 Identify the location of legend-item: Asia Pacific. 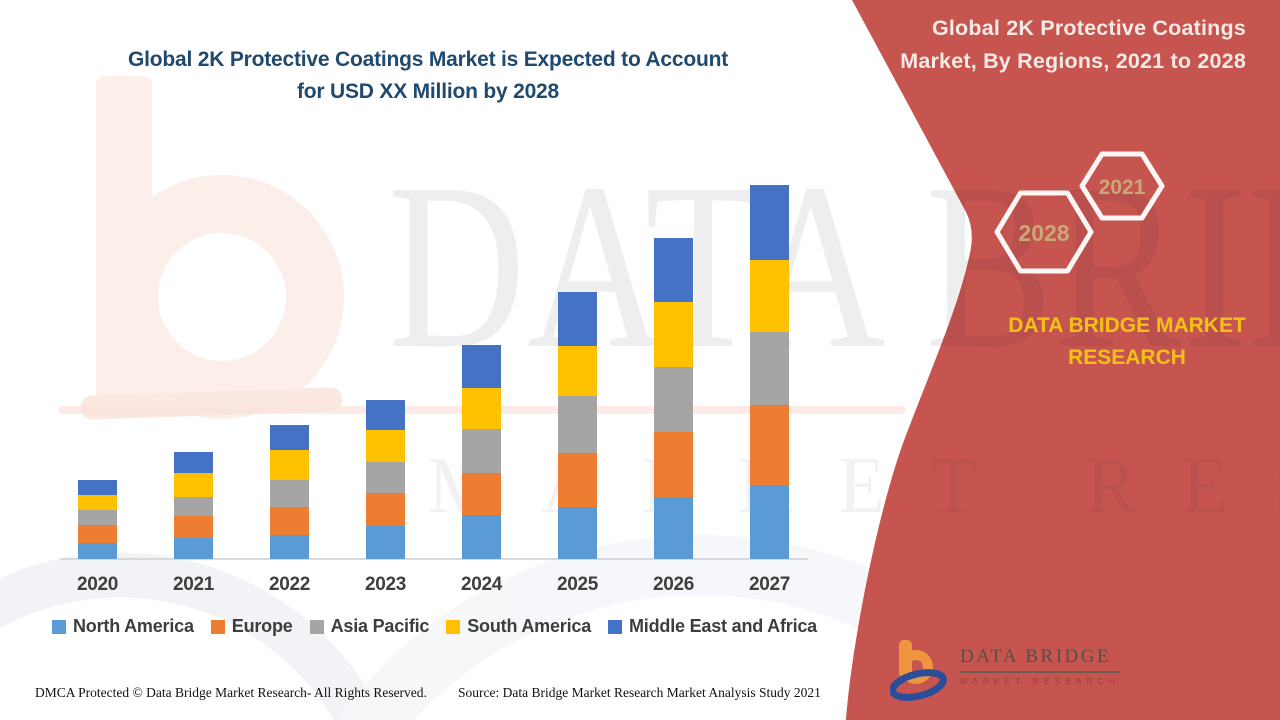
(369, 626).